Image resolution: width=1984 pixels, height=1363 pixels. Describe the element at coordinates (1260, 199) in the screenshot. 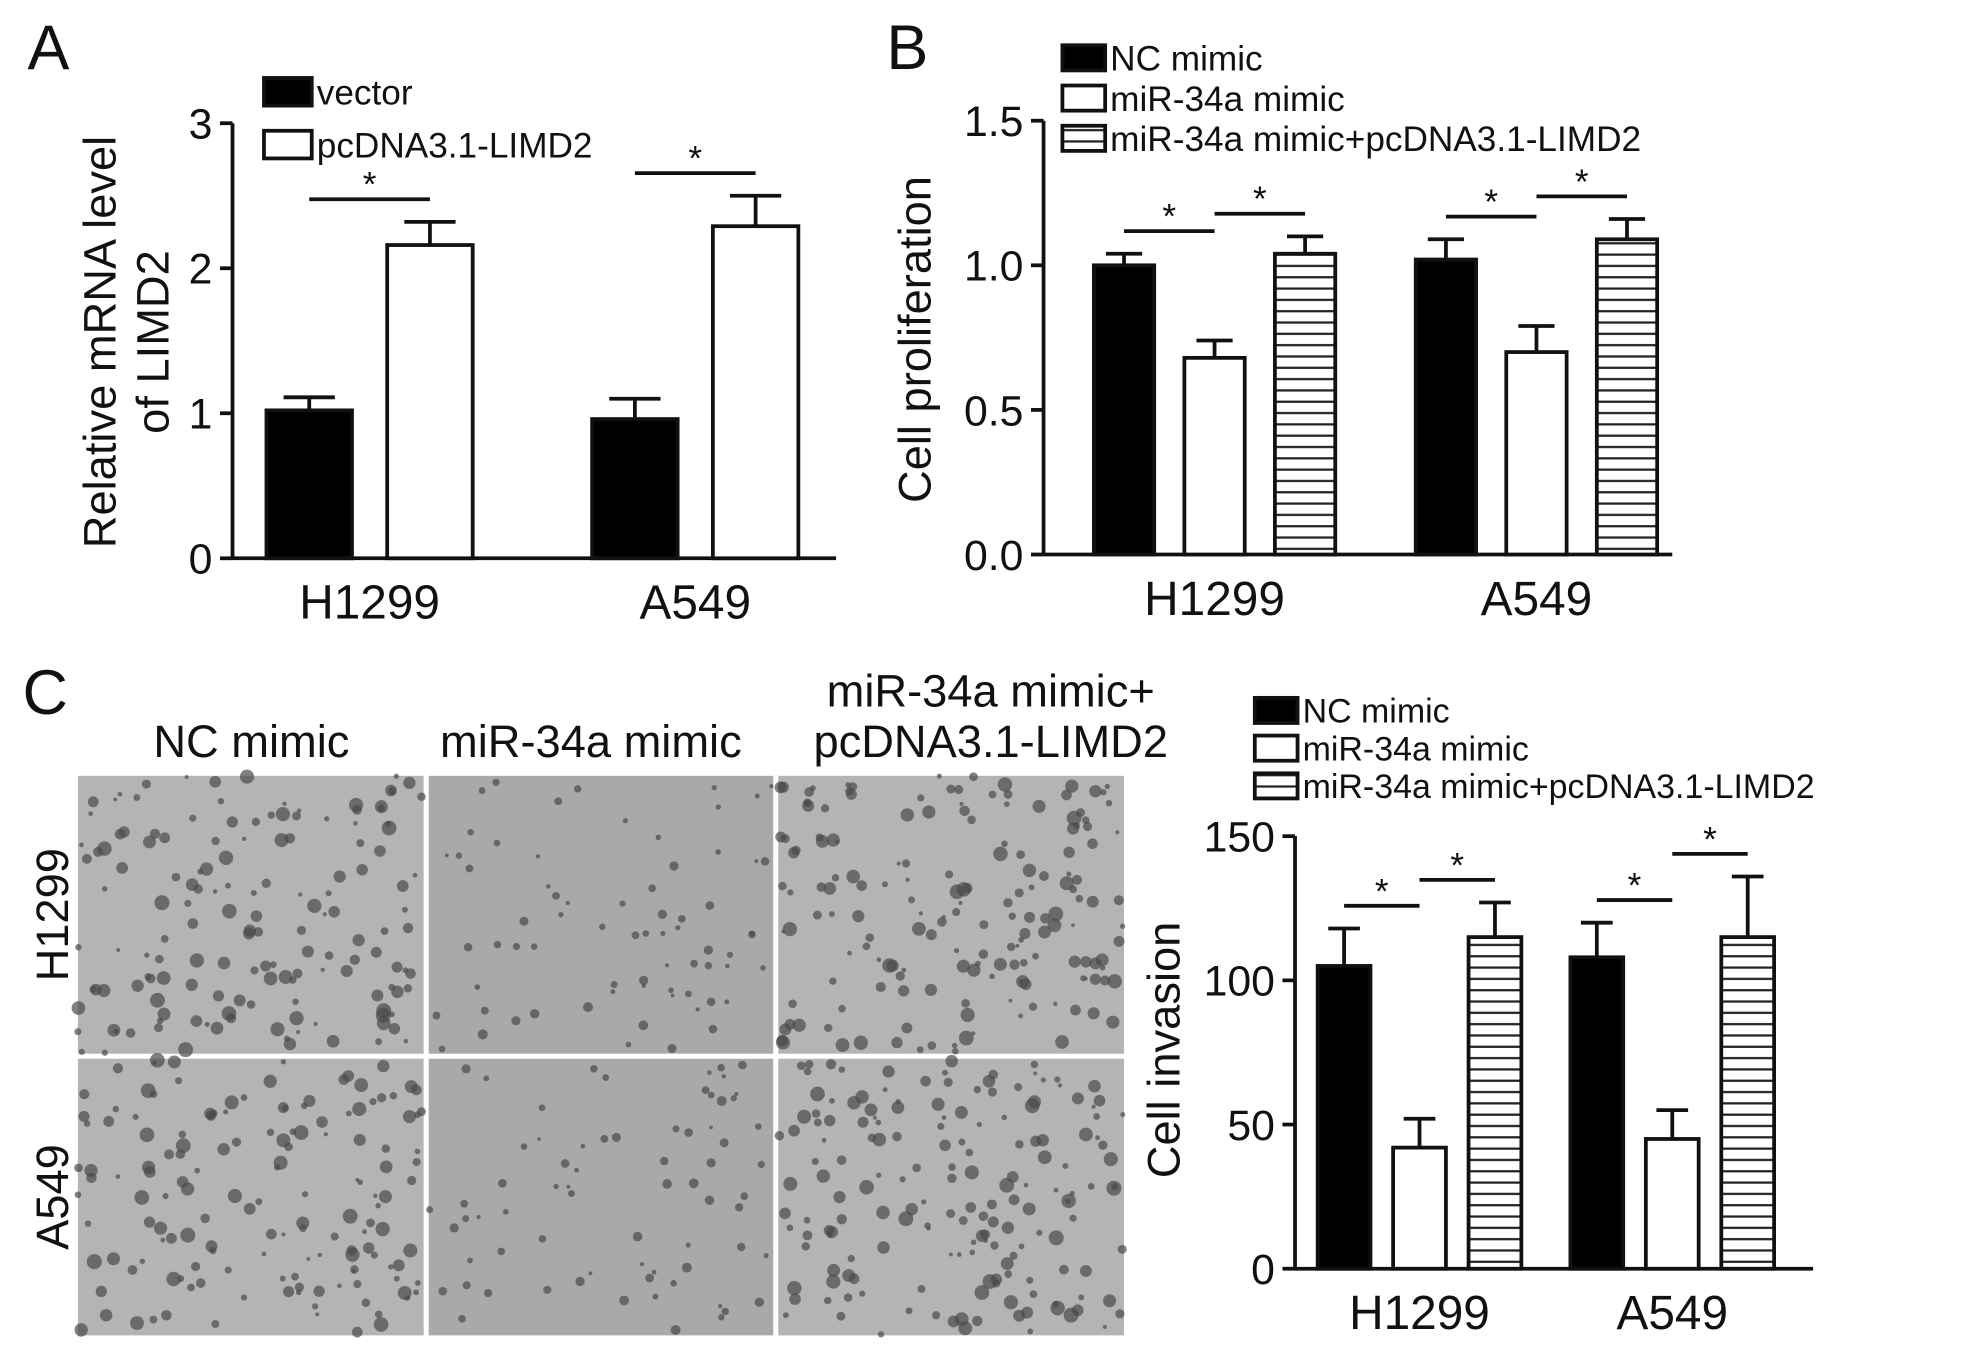

I see `significance-label: *` at that location.